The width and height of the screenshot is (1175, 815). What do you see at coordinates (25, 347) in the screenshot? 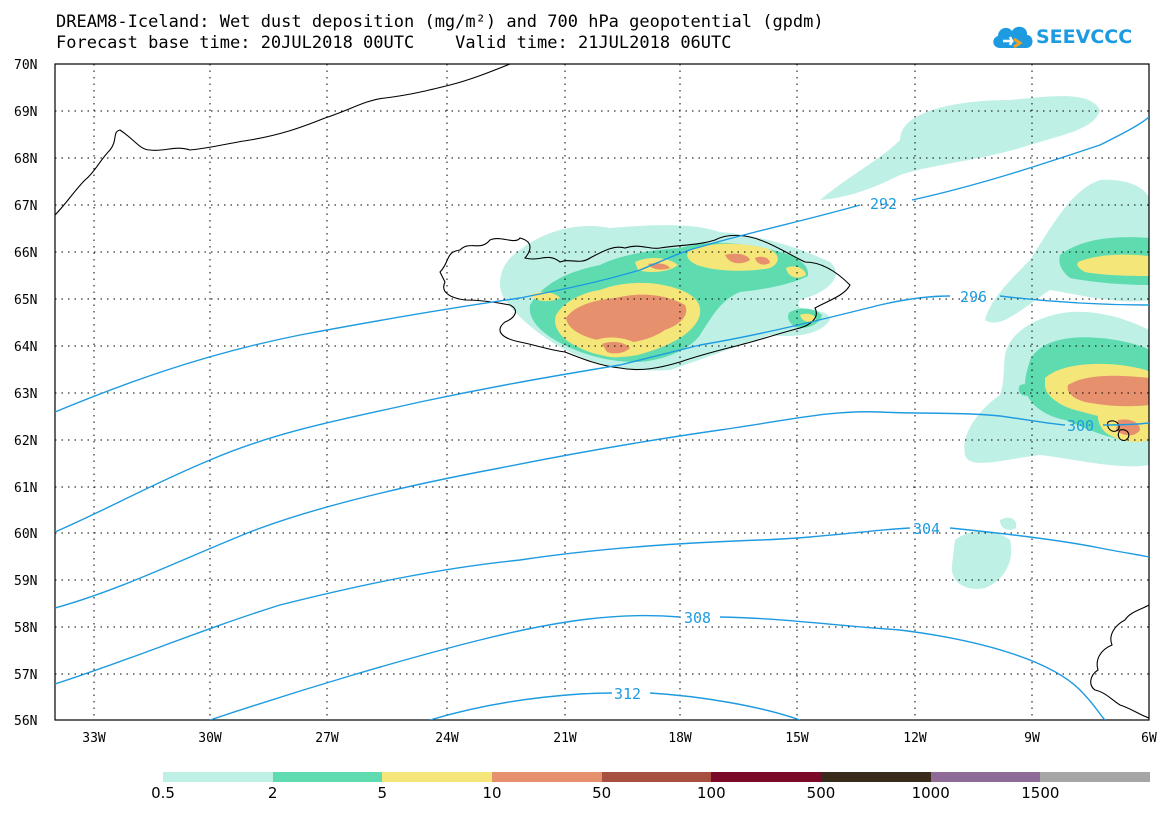
I see `lat-label: 64N` at bounding box center [25, 347].